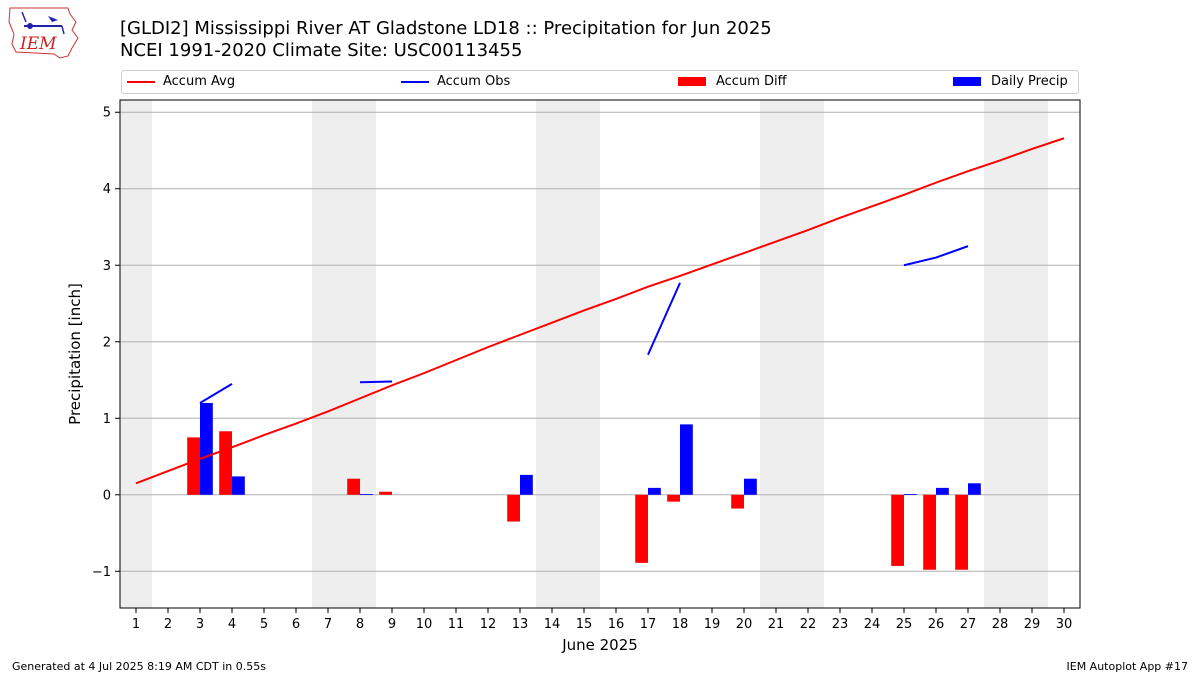 The height and width of the screenshot is (675, 1200). I want to click on iem-logo: IEM, so click(43, 33).